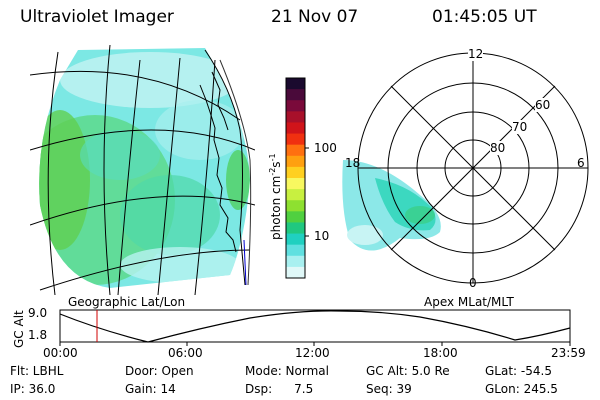 This screenshot has width=600, height=400. What do you see at coordinates (97, 17) in the screenshot?
I see `instrument-title: Ultraviolet Imager` at bounding box center [97, 17].